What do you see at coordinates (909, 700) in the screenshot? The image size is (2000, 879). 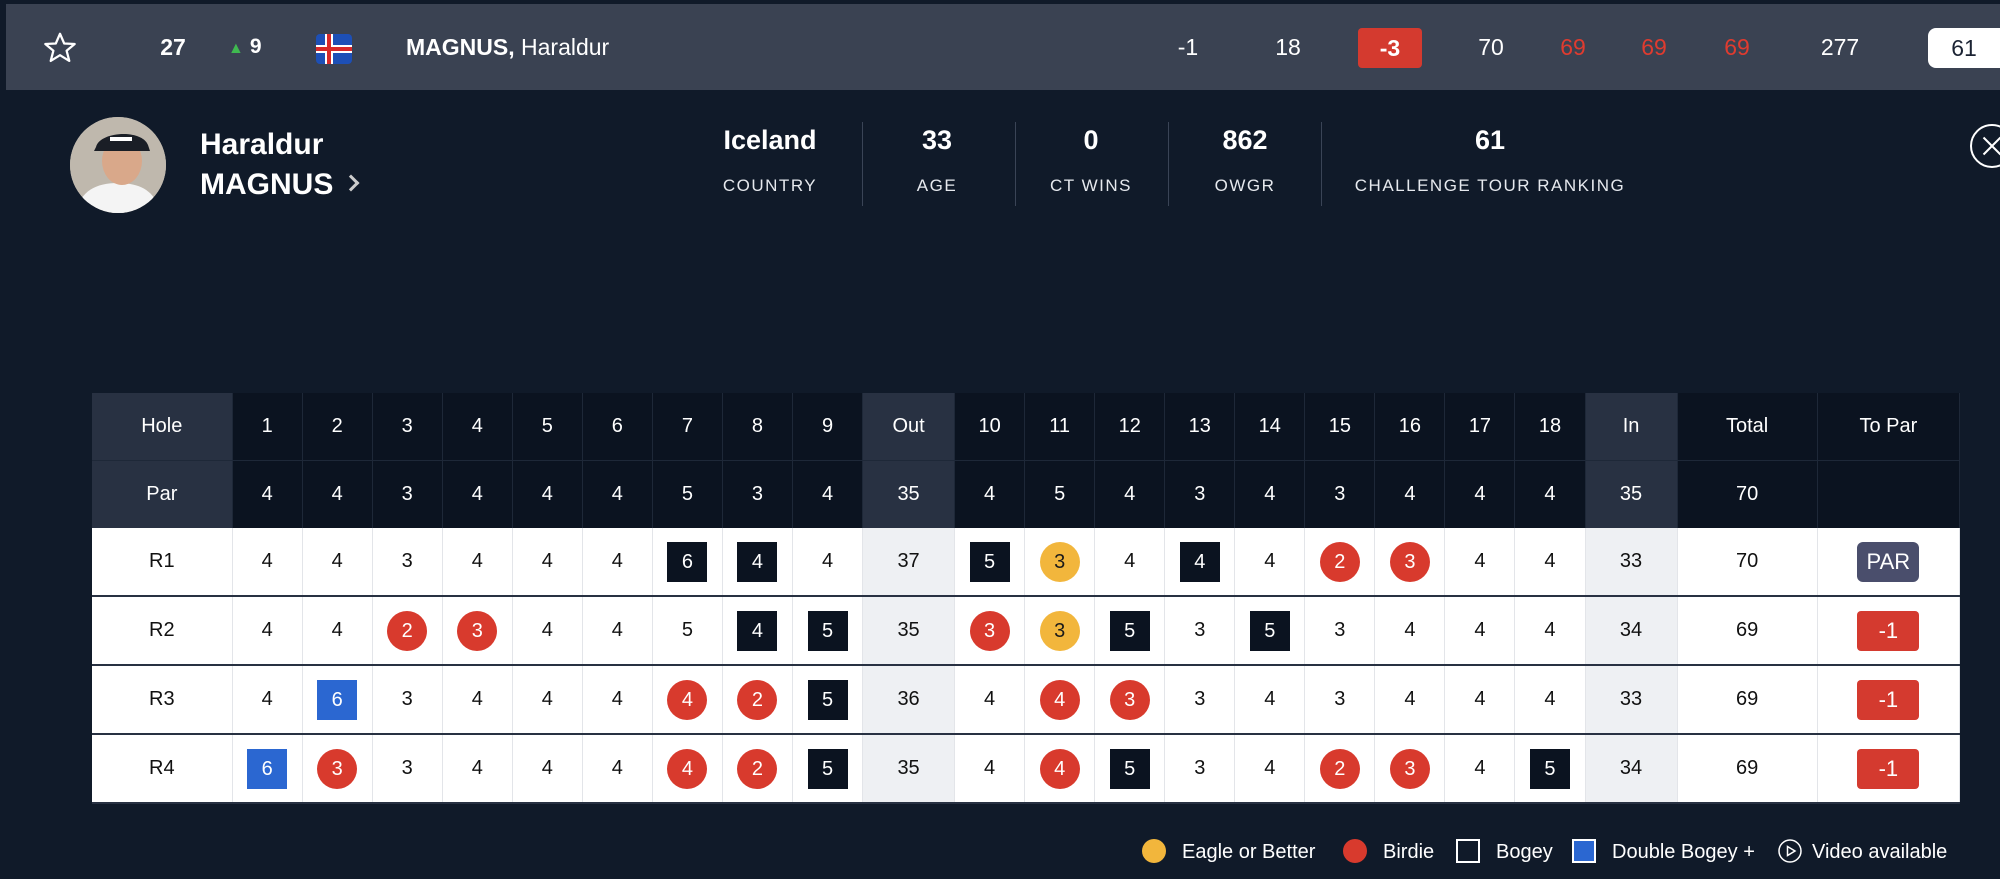 I see `out-total: 36` at bounding box center [909, 700].